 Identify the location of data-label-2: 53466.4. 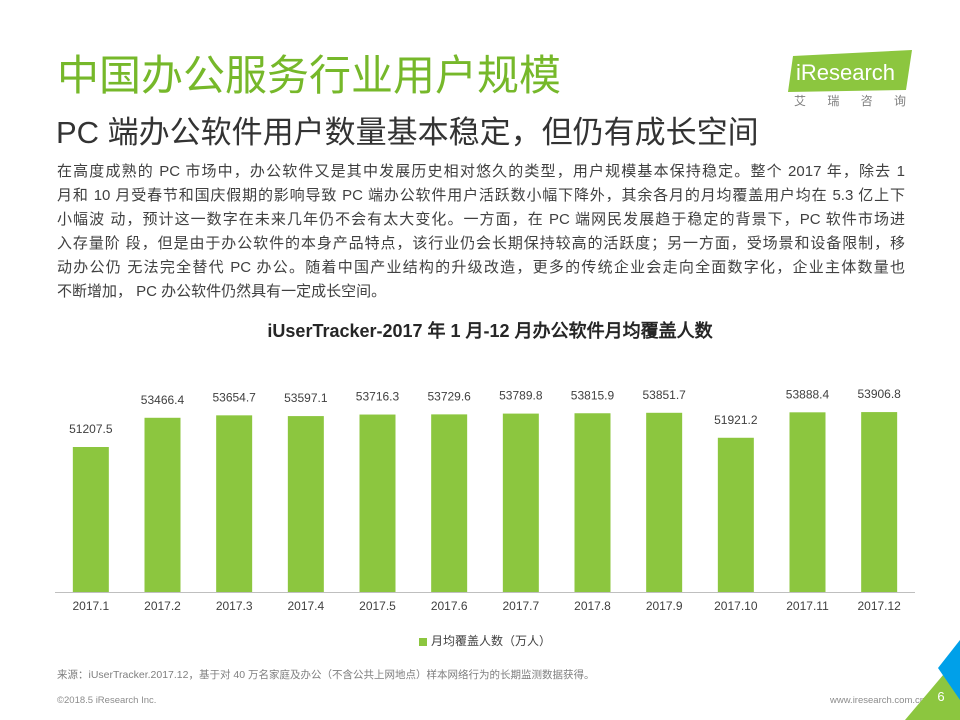
(163, 400).